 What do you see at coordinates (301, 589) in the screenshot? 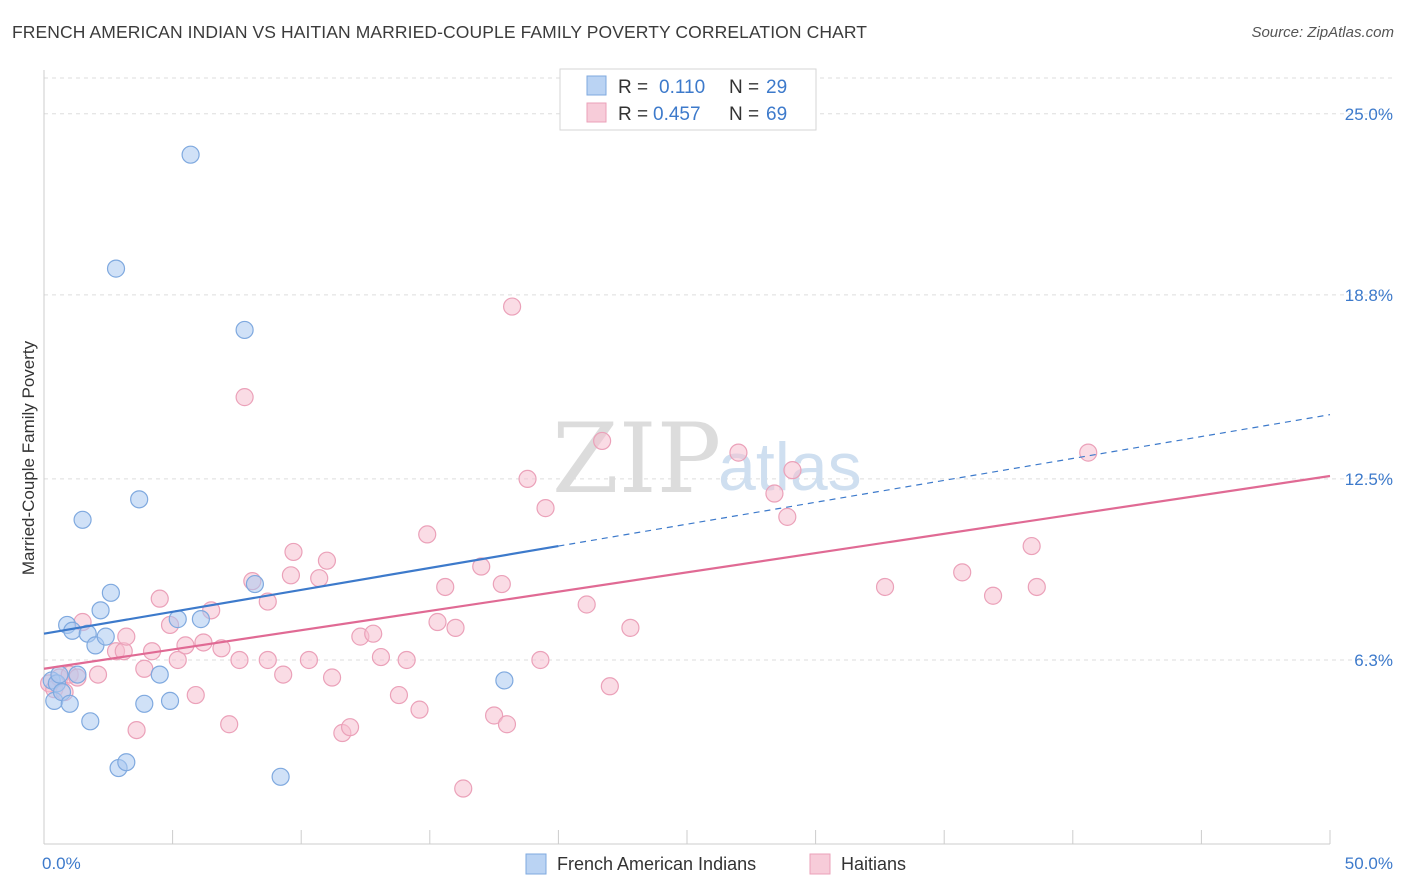
I see `trend-line-blue` at bounding box center [301, 589].